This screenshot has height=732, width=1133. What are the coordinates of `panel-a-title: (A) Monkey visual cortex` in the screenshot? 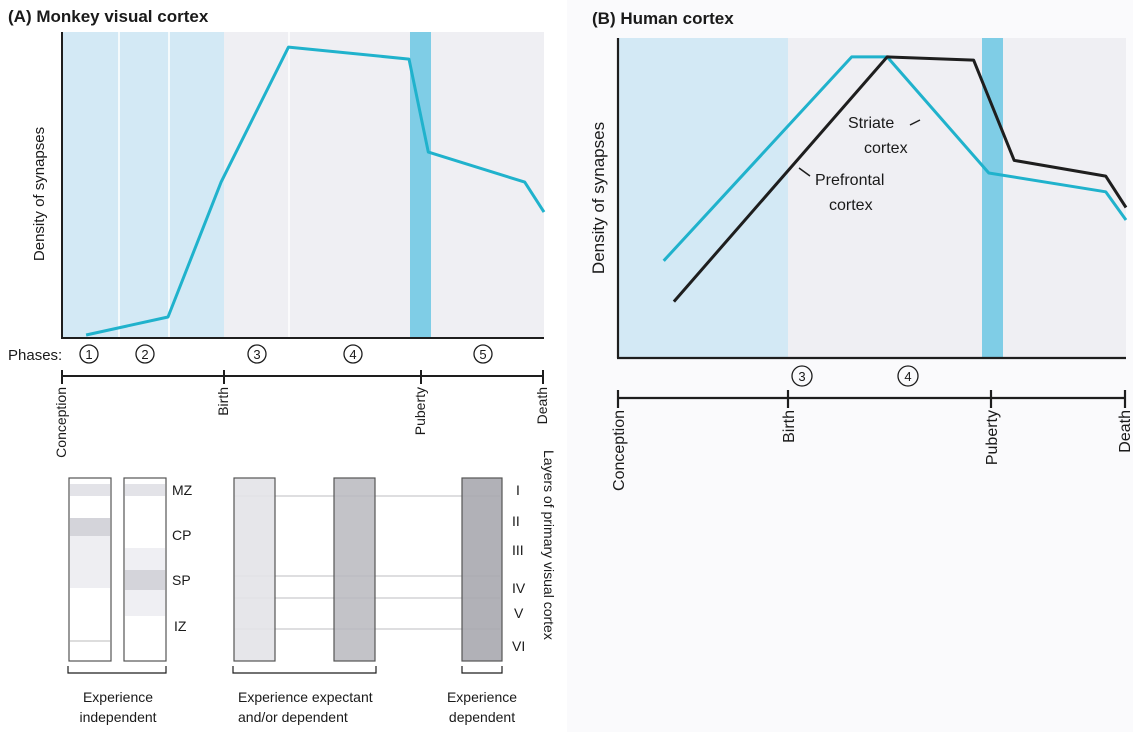 It's located at (108, 16).